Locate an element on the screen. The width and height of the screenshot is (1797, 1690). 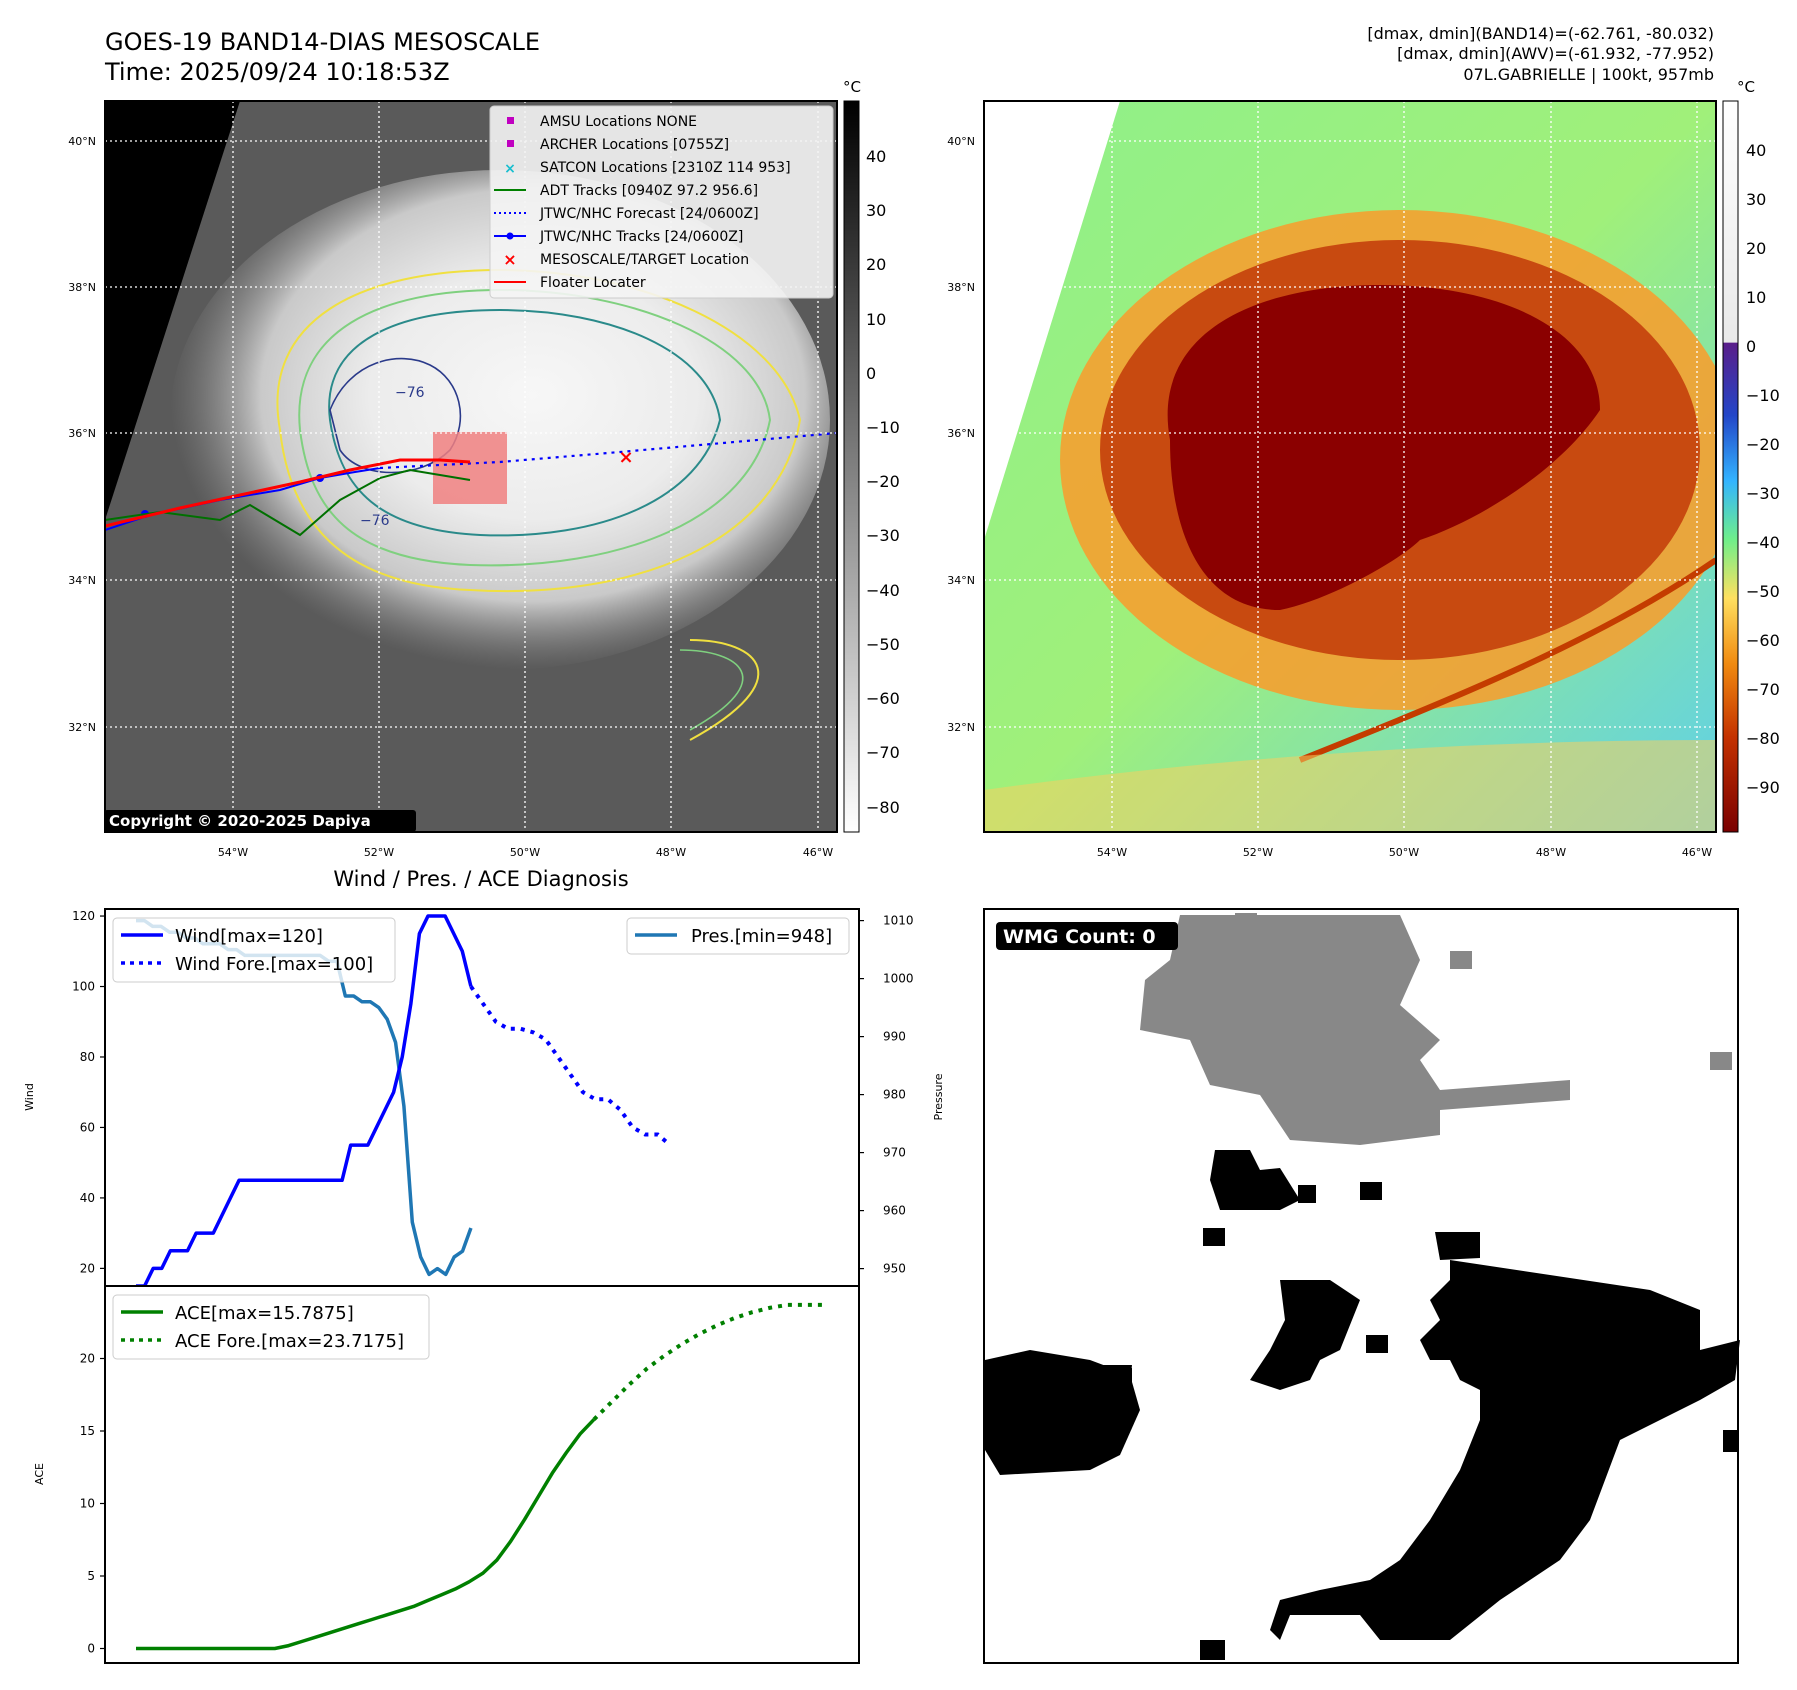
ace-forecast-line is located at coordinates (707, 1361).